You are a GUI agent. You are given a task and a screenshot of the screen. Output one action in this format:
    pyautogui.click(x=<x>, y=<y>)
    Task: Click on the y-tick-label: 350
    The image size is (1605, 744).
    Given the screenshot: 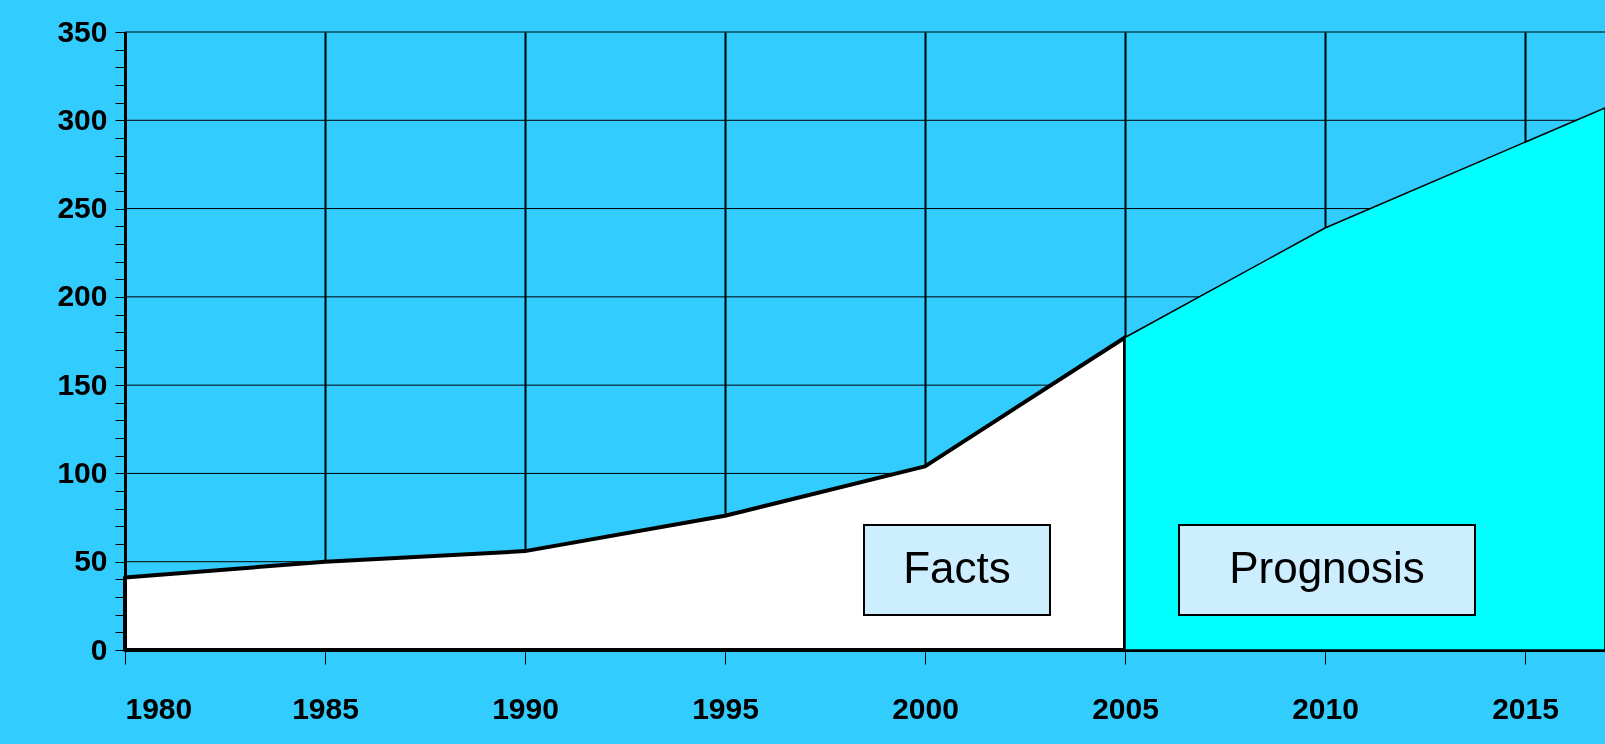 What is the action you would take?
    pyautogui.click(x=82, y=31)
    